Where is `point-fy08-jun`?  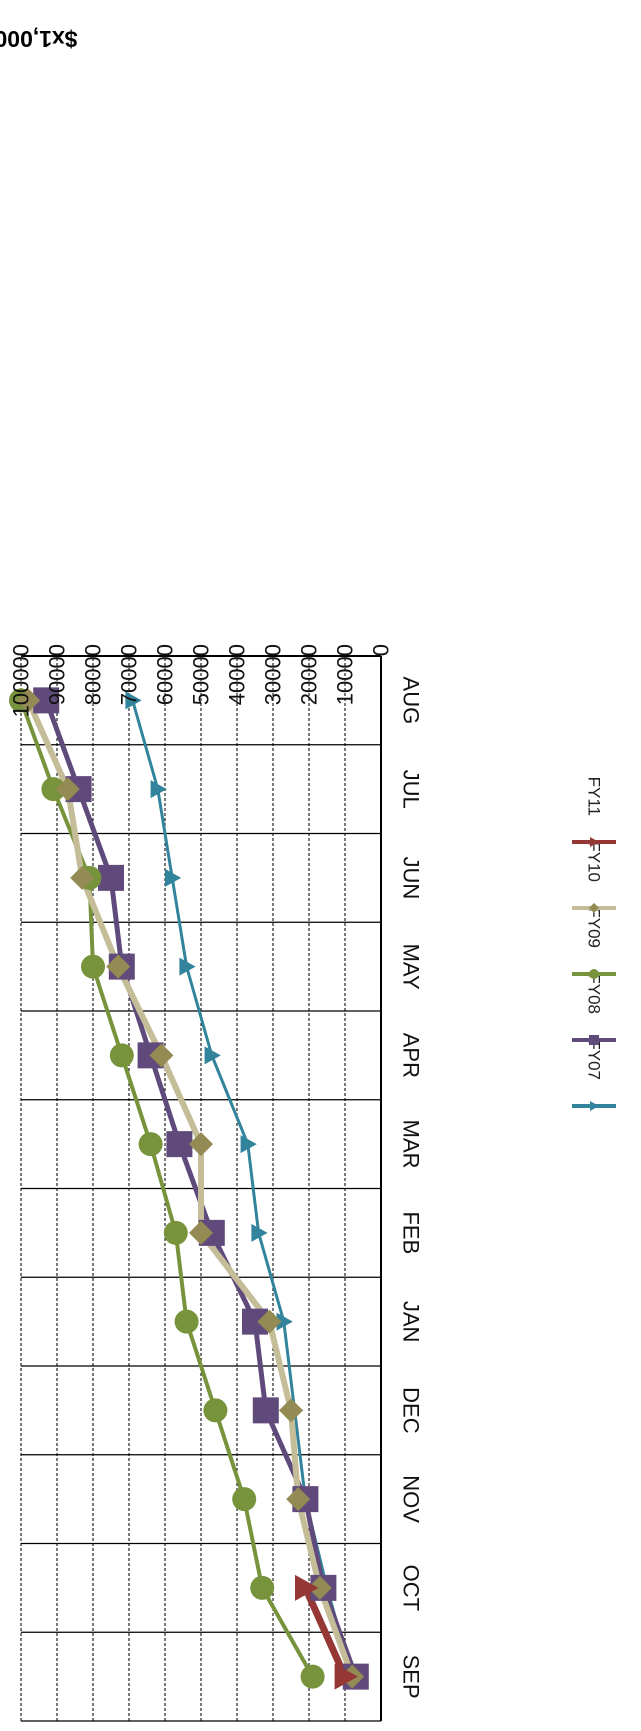
point-fy08-jun is located at coordinates (111, 877).